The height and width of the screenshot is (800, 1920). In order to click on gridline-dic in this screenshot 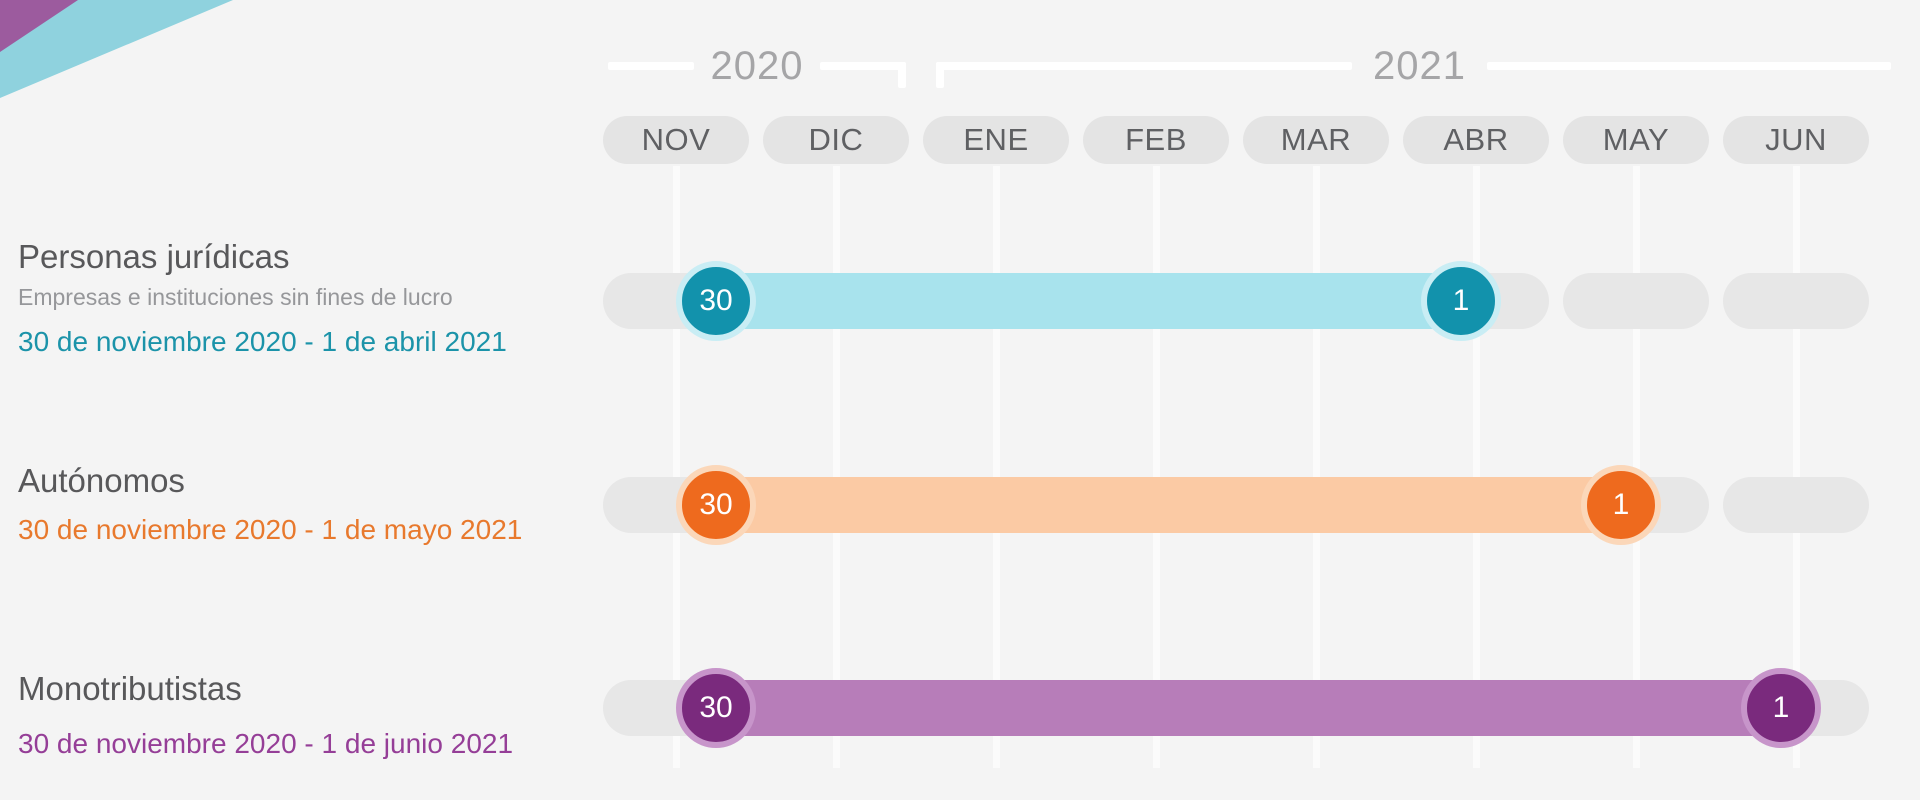, I will do `click(836, 467)`.